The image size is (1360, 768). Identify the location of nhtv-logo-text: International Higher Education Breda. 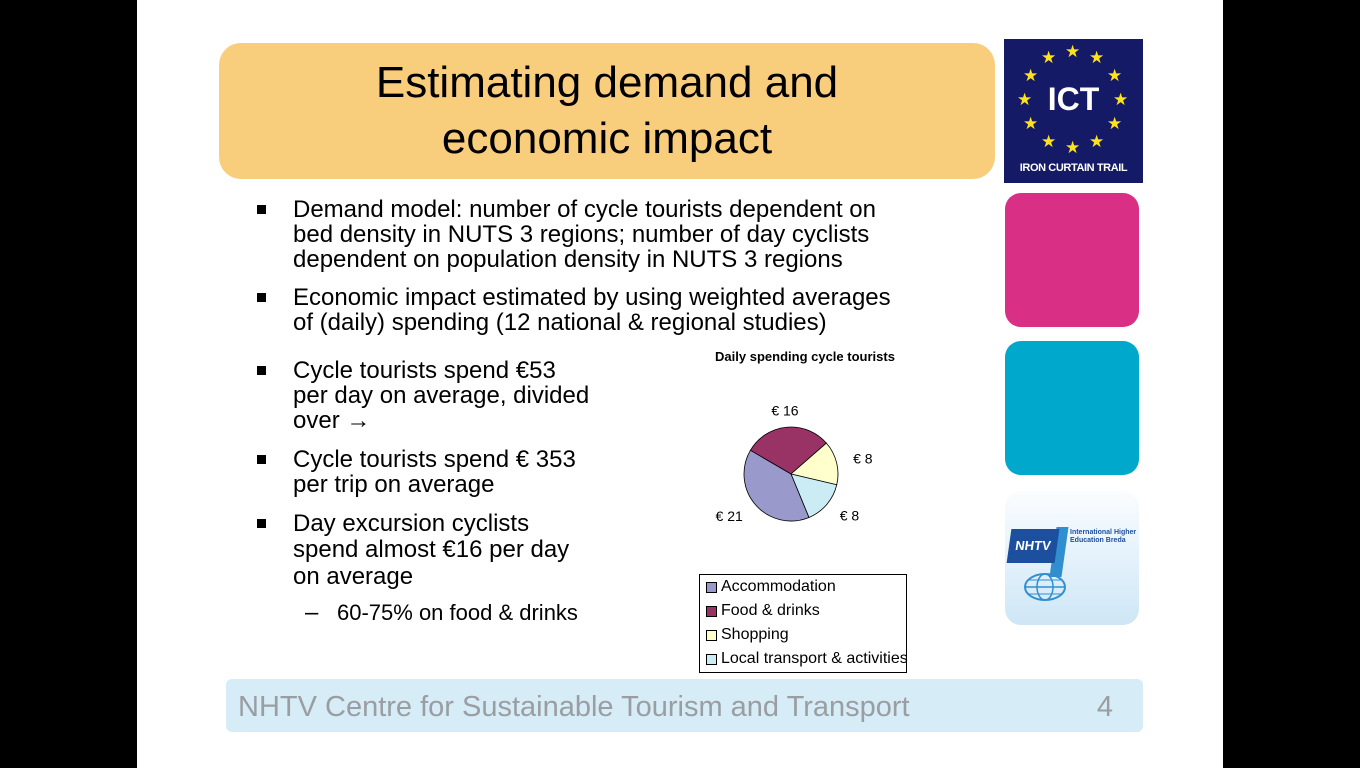
(1103, 536).